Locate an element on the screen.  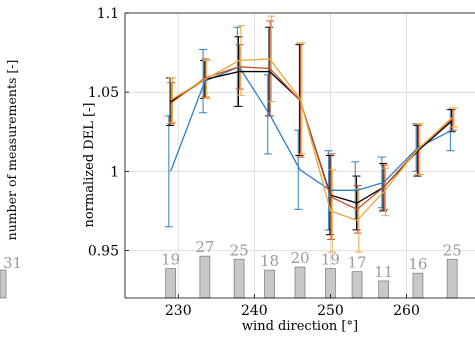
left-panel-cropped: 31 number of measurements [-] is located at coordinates (11, 179).